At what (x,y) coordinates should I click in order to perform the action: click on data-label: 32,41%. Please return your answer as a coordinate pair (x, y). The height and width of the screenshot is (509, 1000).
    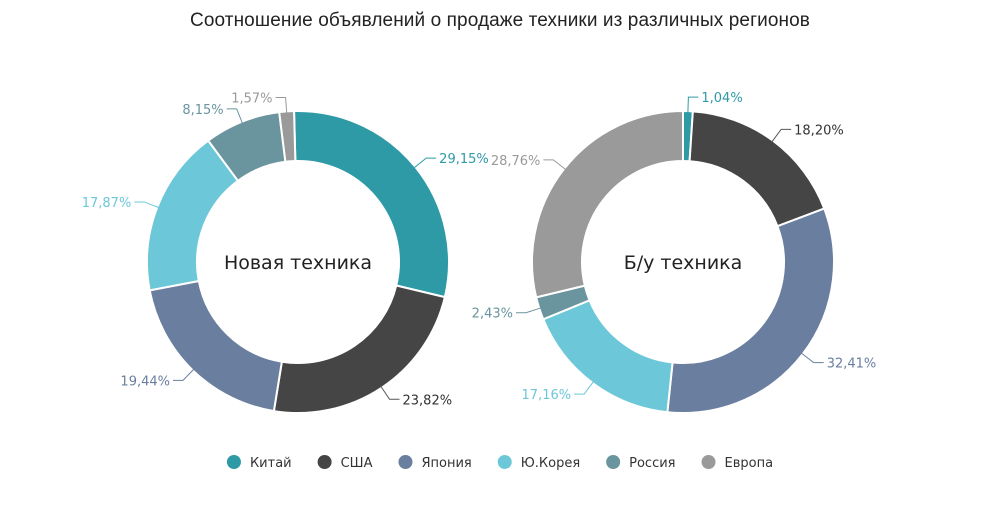
    Looking at the image, I should click on (852, 364).